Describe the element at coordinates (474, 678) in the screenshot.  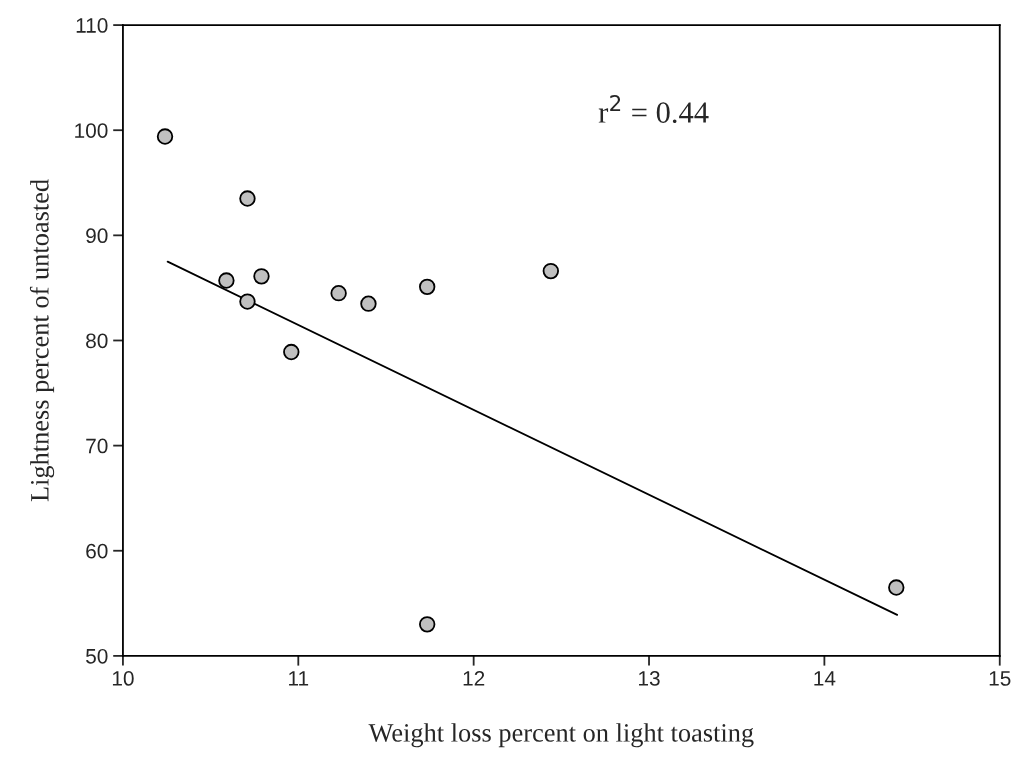
I see `x-tick-label: 12` at that location.